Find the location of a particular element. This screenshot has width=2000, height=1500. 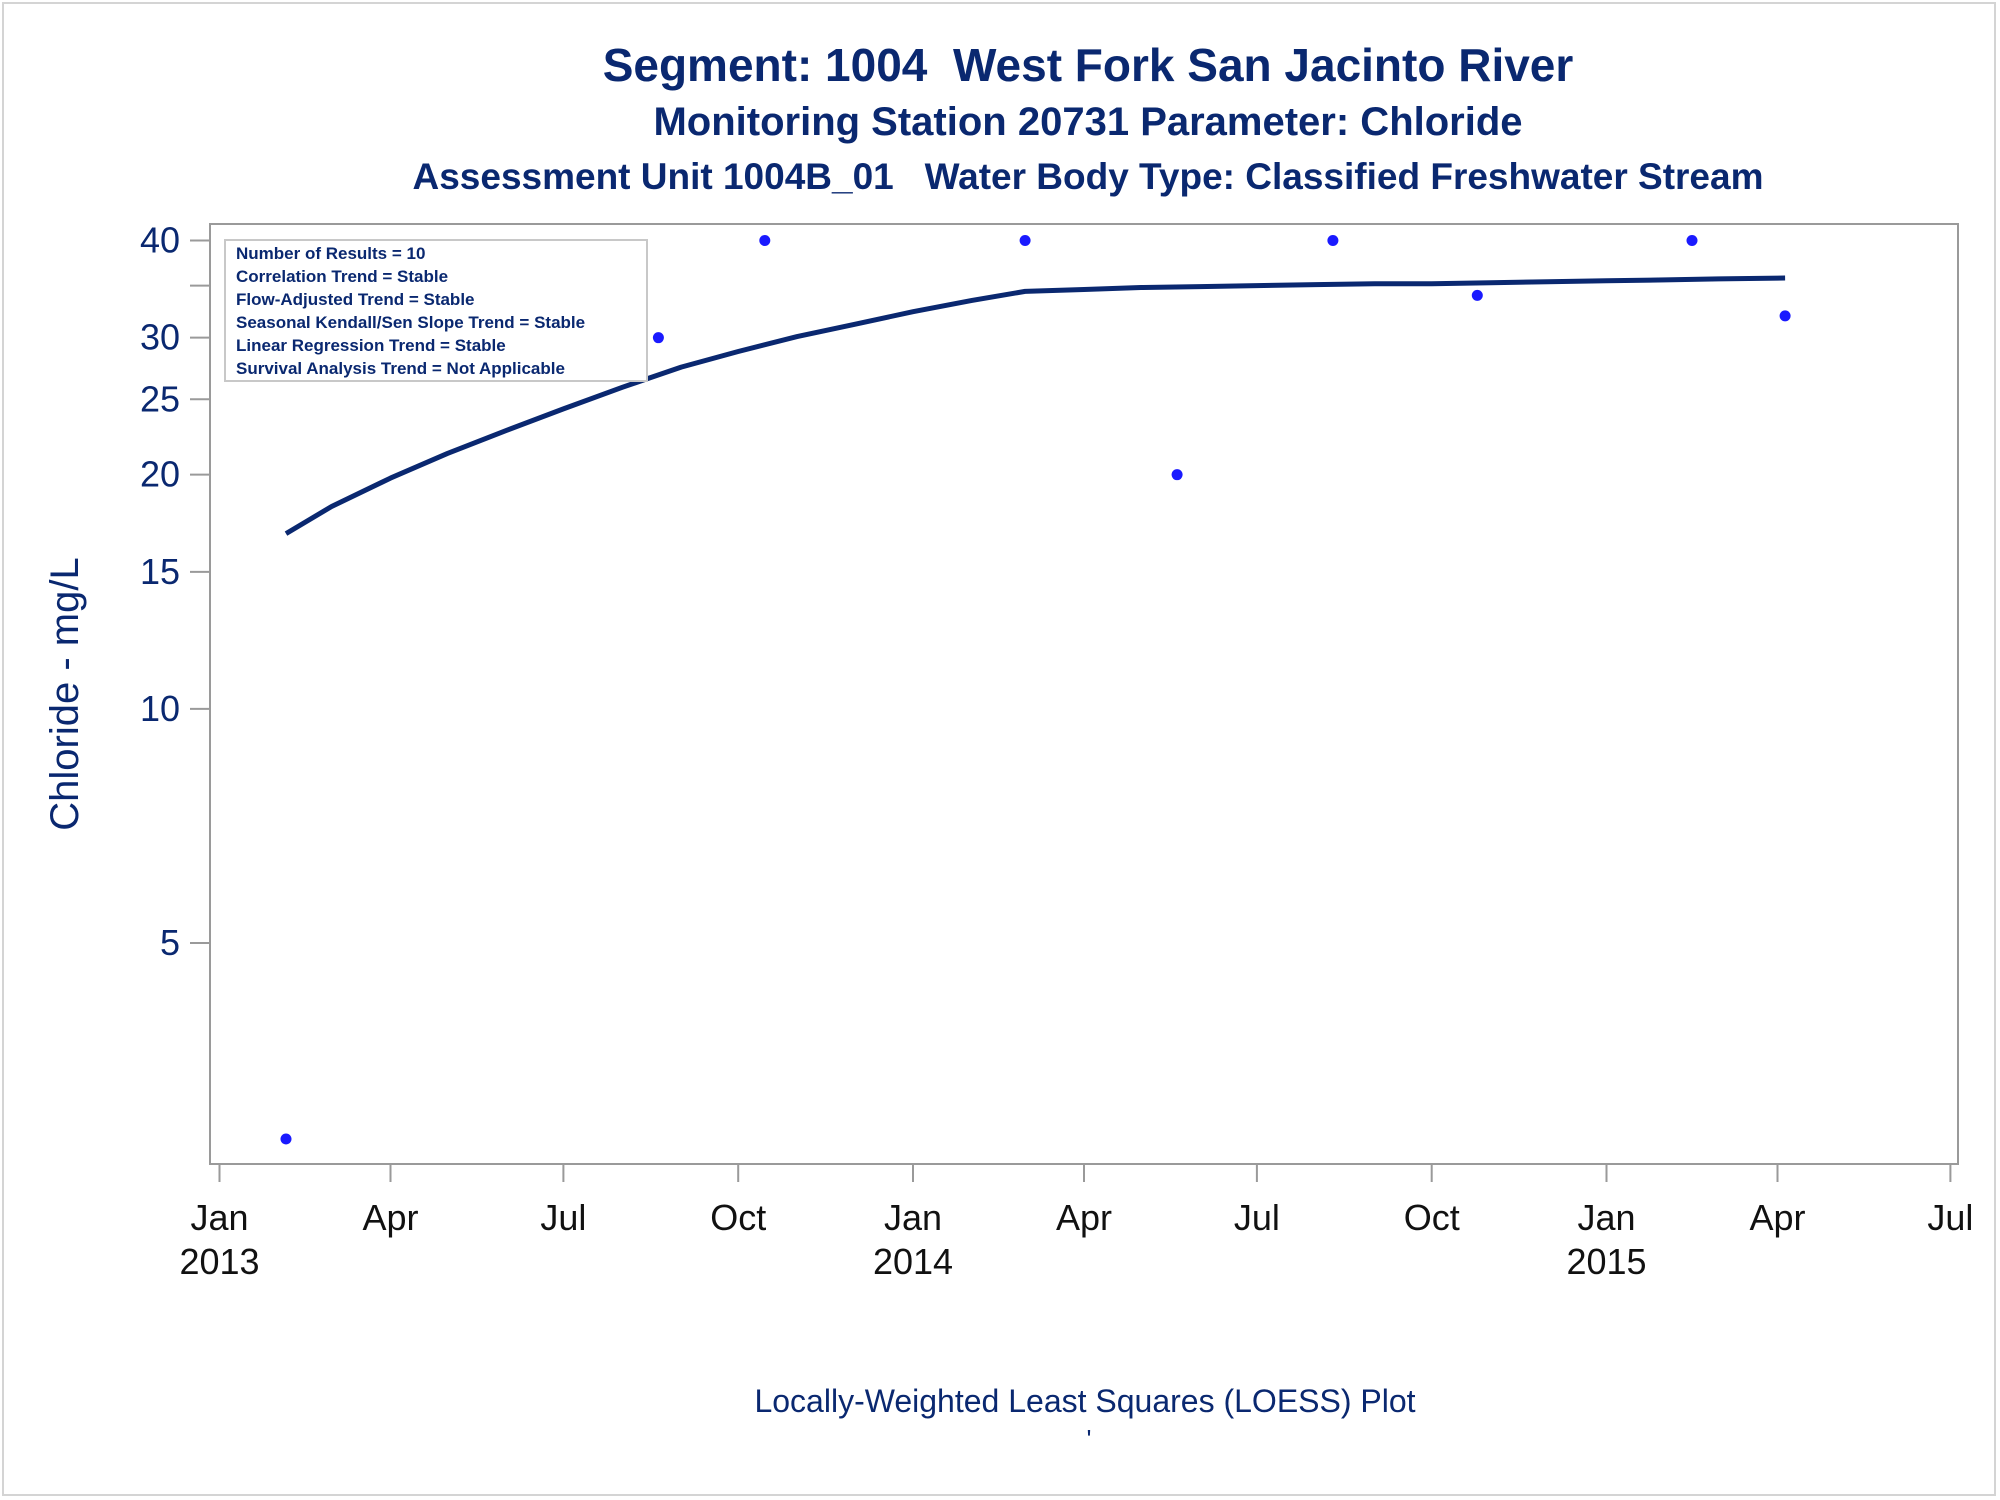

y-tick-label: 30 is located at coordinates (160, 337).